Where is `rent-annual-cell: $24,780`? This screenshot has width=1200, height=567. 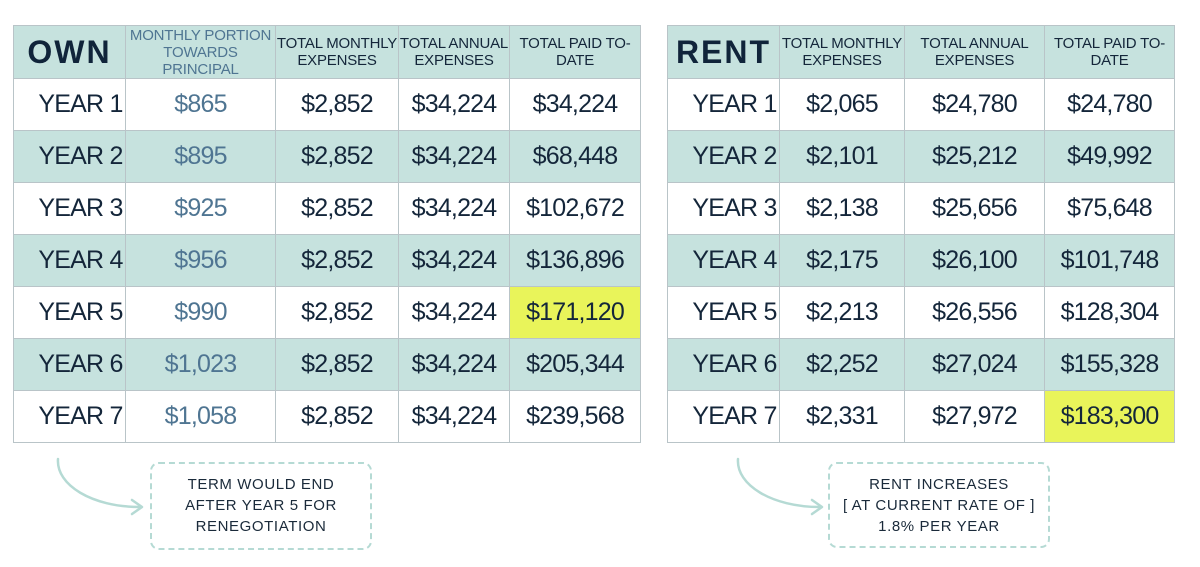
rent-annual-cell: $24,780 is located at coordinates (974, 104).